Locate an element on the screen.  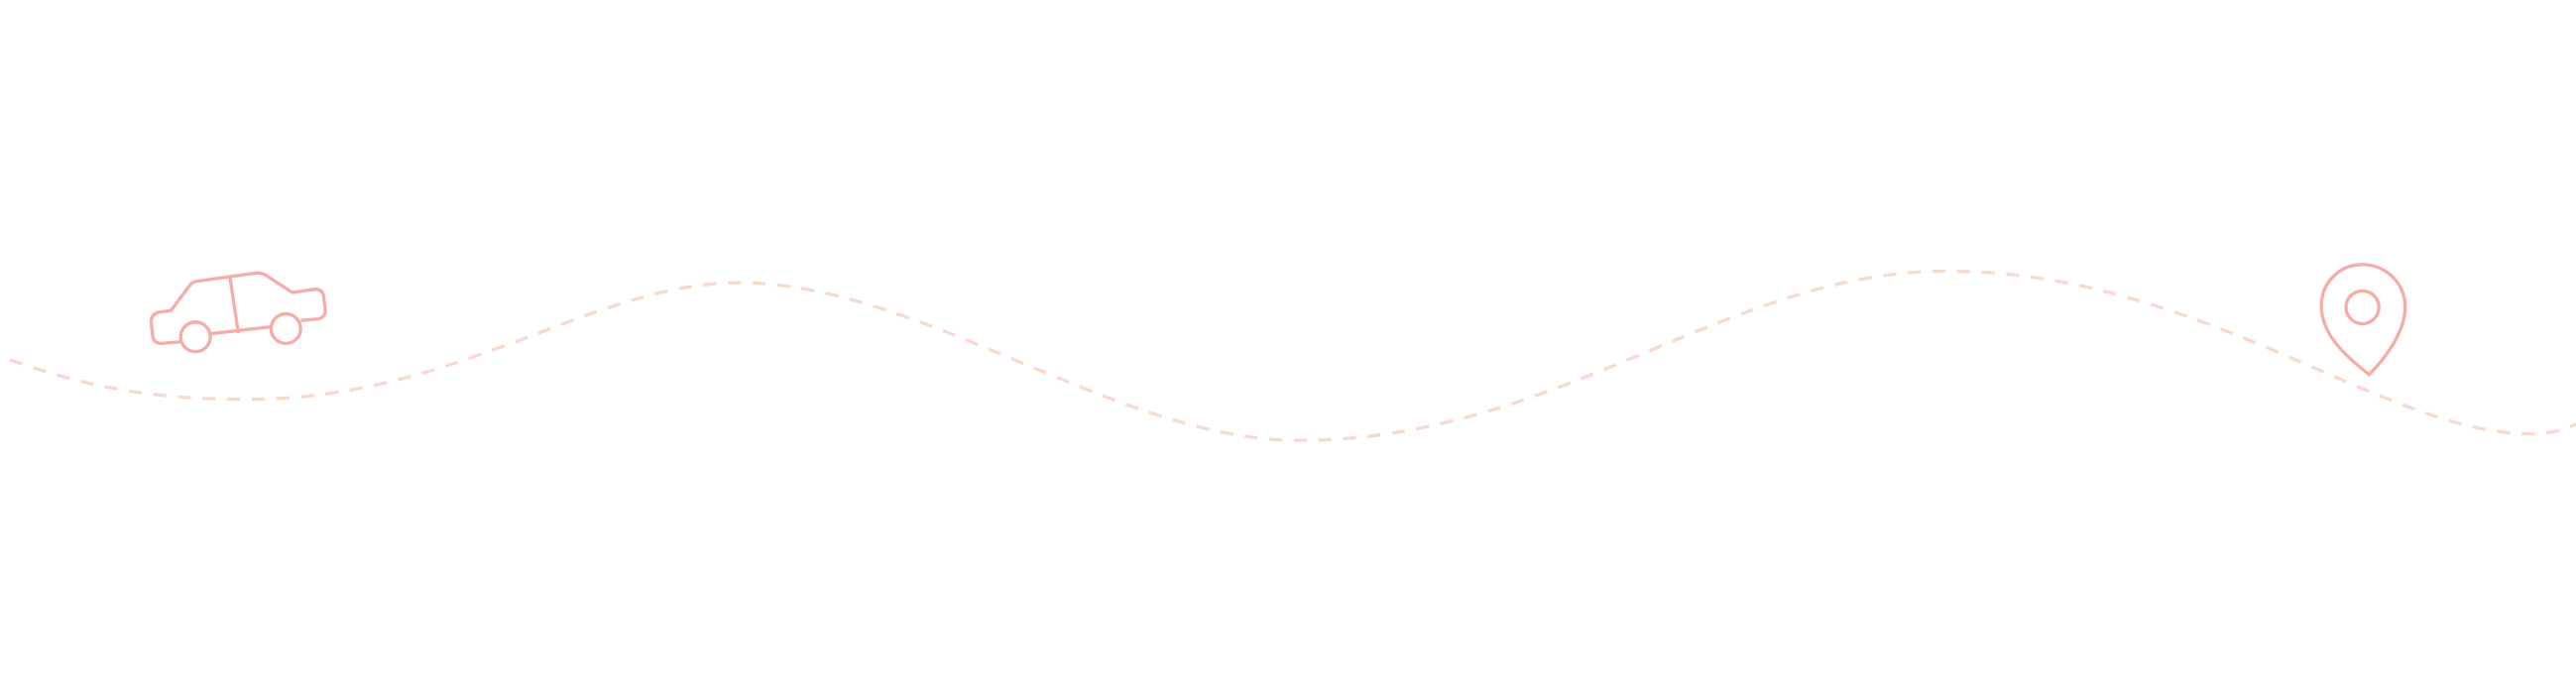
pin-center is located at coordinates (2363, 307).